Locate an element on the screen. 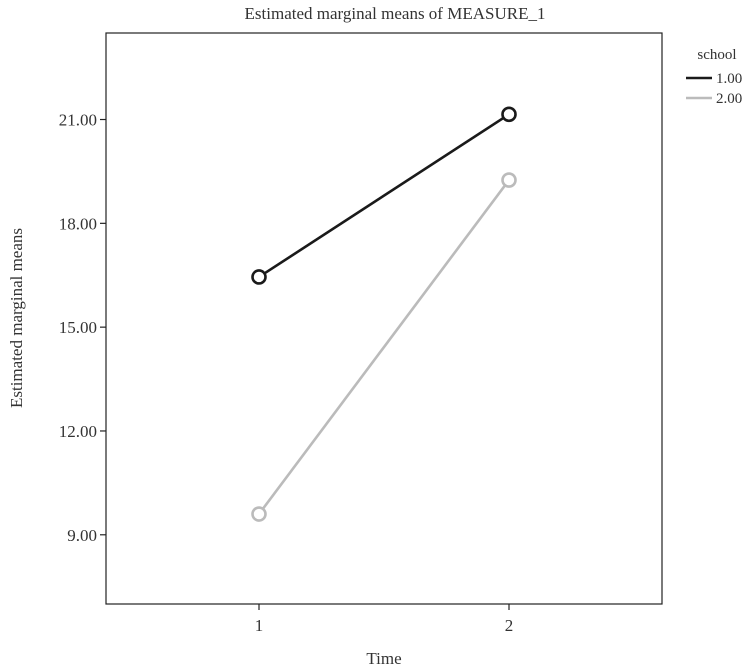 The image size is (753, 669). y-axis: 9.00 12.00 15.00 18.00 21.00 is located at coordinates (82, 328).